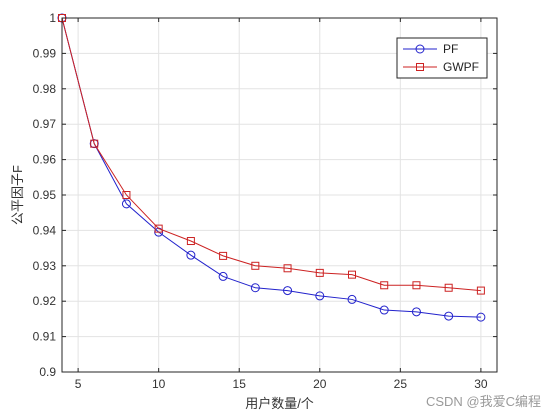 The image size is (551, 420). Describe the element at coordinates (450, 49) in the screenshot. I see `legend-label: PF` at that location.